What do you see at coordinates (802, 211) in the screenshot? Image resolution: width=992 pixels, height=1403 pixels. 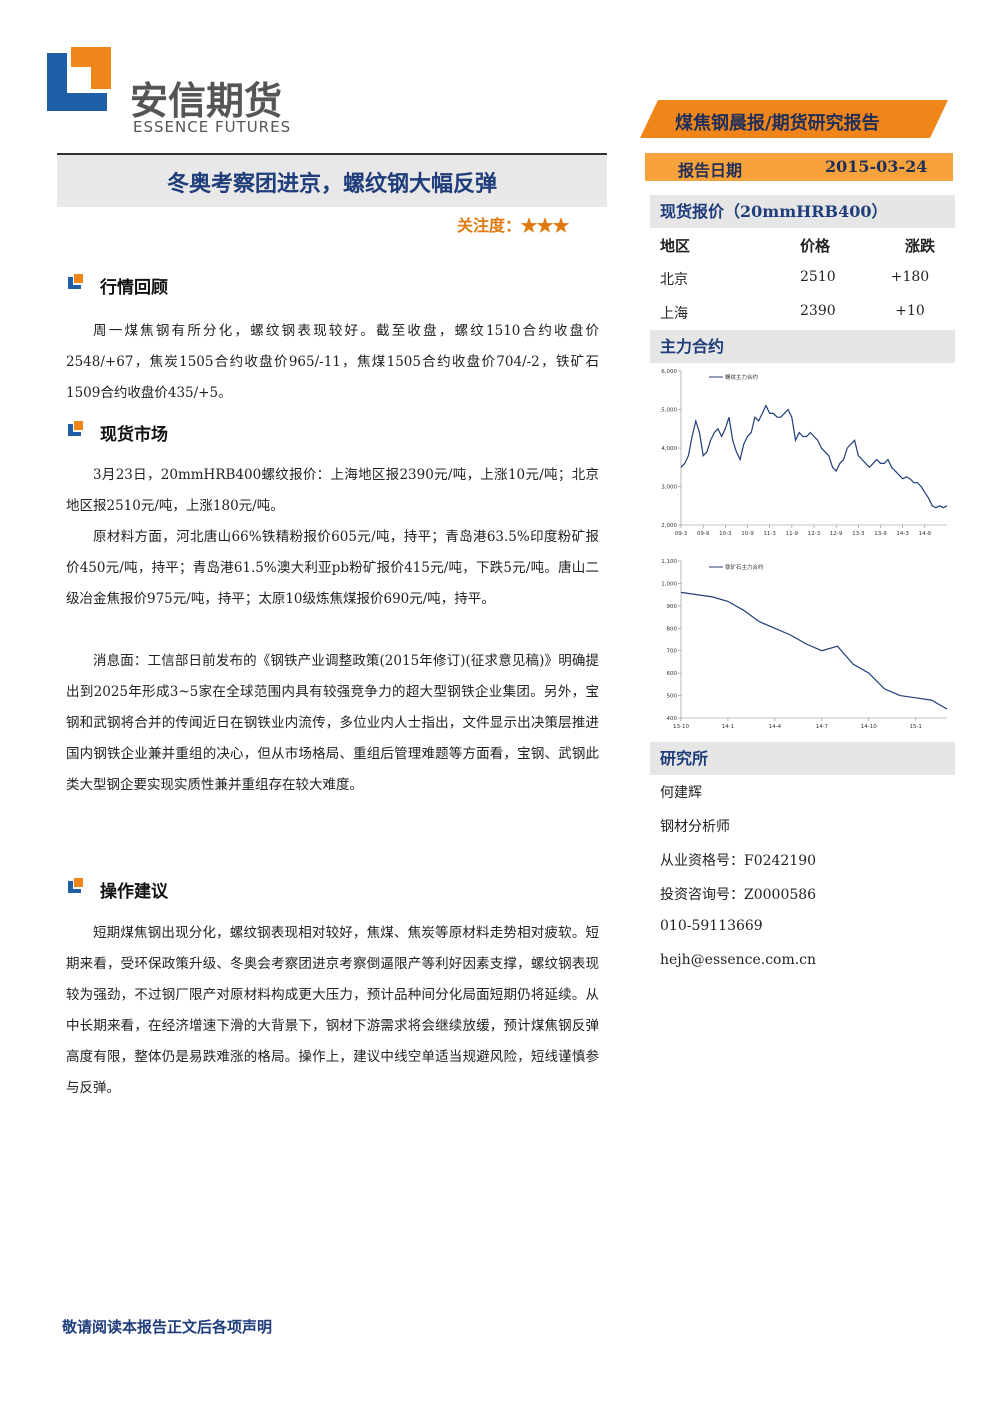 I see `spot-title: 现货报价（20mmHRB400）` at bounding box center [802, 211].